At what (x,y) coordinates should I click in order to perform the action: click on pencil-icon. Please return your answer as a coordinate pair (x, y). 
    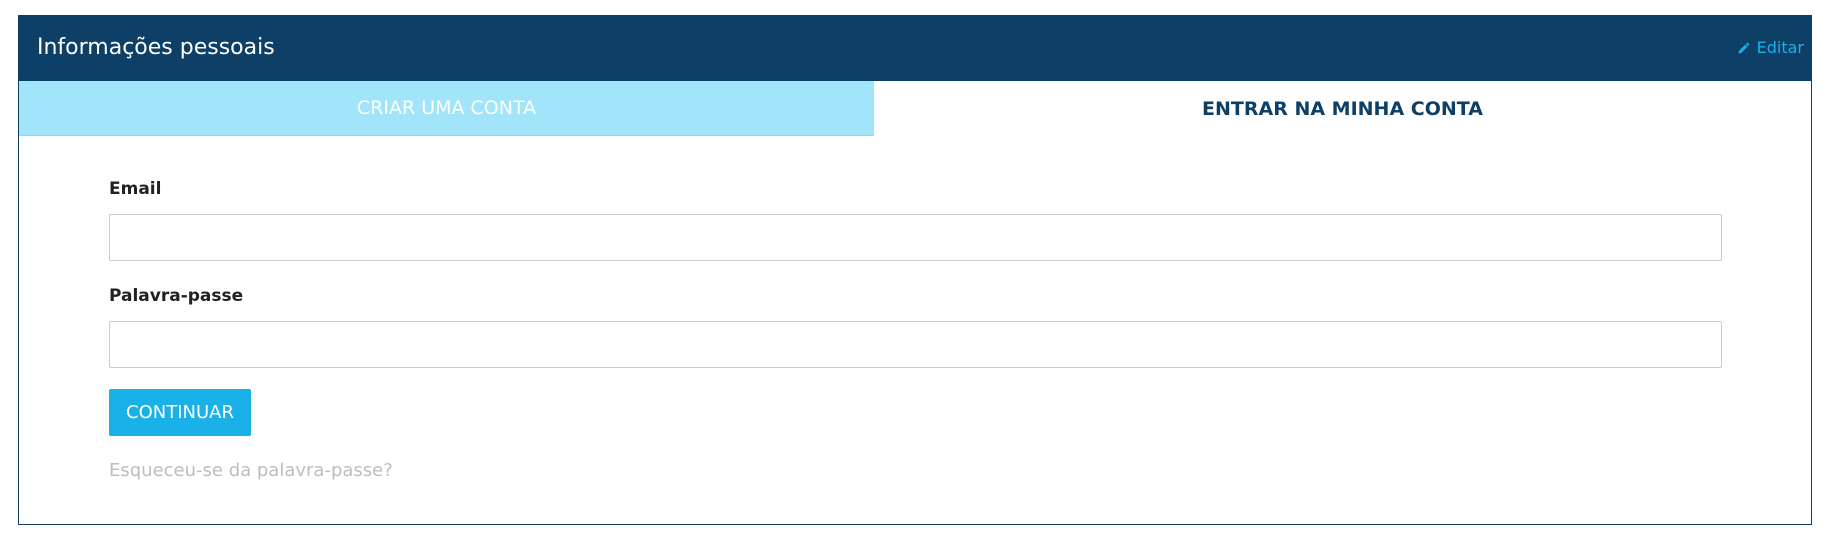
    Looking at the image, I should click on (1743, 48).